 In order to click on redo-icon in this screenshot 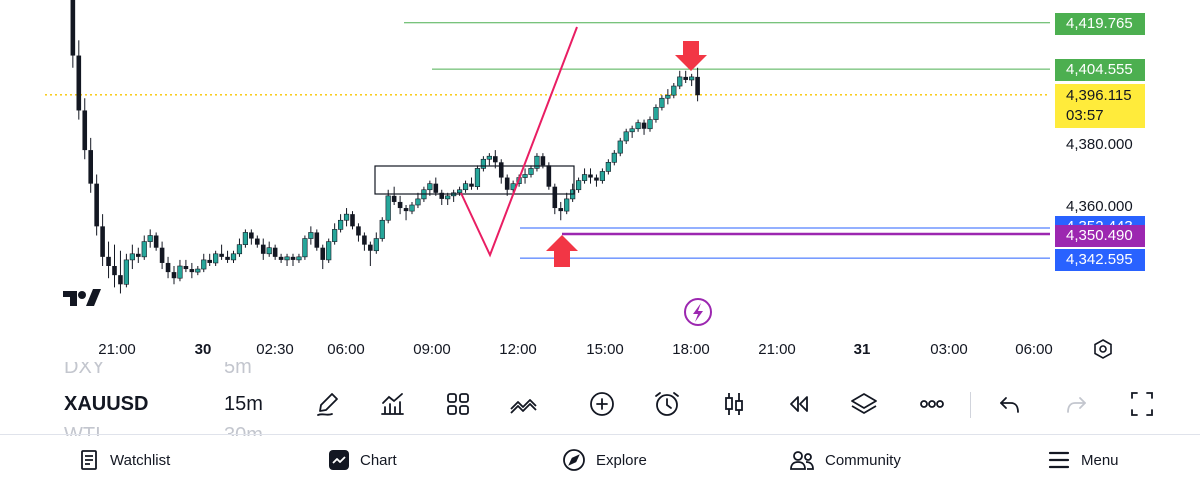, I will do `click(1076, 405)`.